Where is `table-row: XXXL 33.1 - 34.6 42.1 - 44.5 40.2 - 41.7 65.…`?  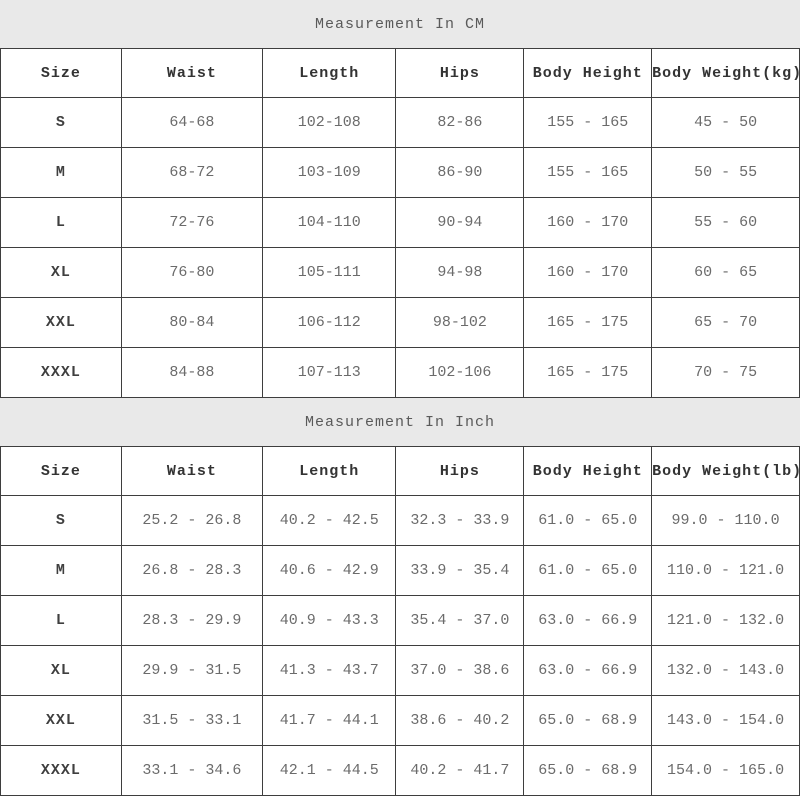 table-row: XXXL 33.1 - 34.6 42.1 - 44.5 40.2 - 41.7 65.… is located at coordinates (400, 770).